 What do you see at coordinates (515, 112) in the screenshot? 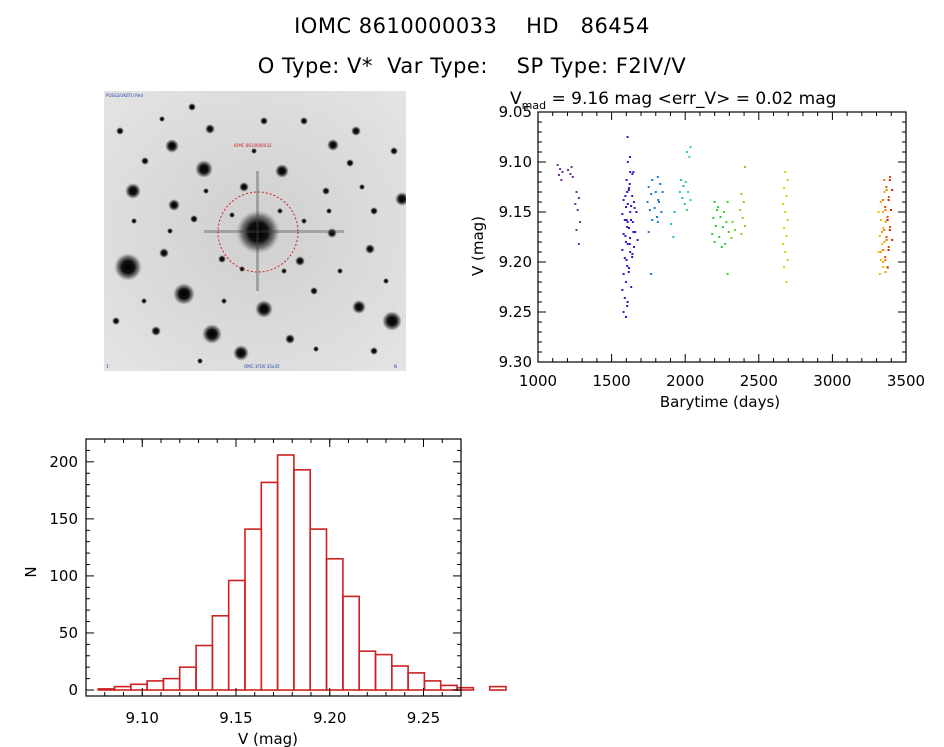
I see `lc-ytick-label-0: 9.05` at bounding box center [515, 112].